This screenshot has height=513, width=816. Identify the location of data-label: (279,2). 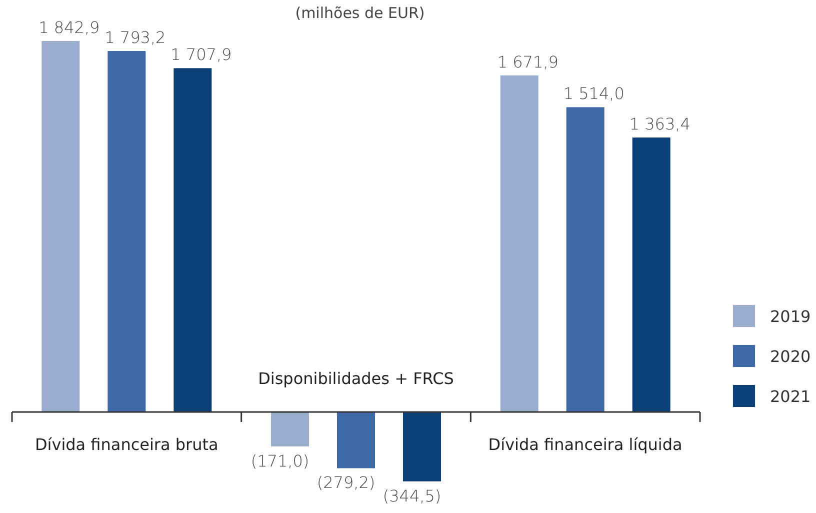
(346, 482).